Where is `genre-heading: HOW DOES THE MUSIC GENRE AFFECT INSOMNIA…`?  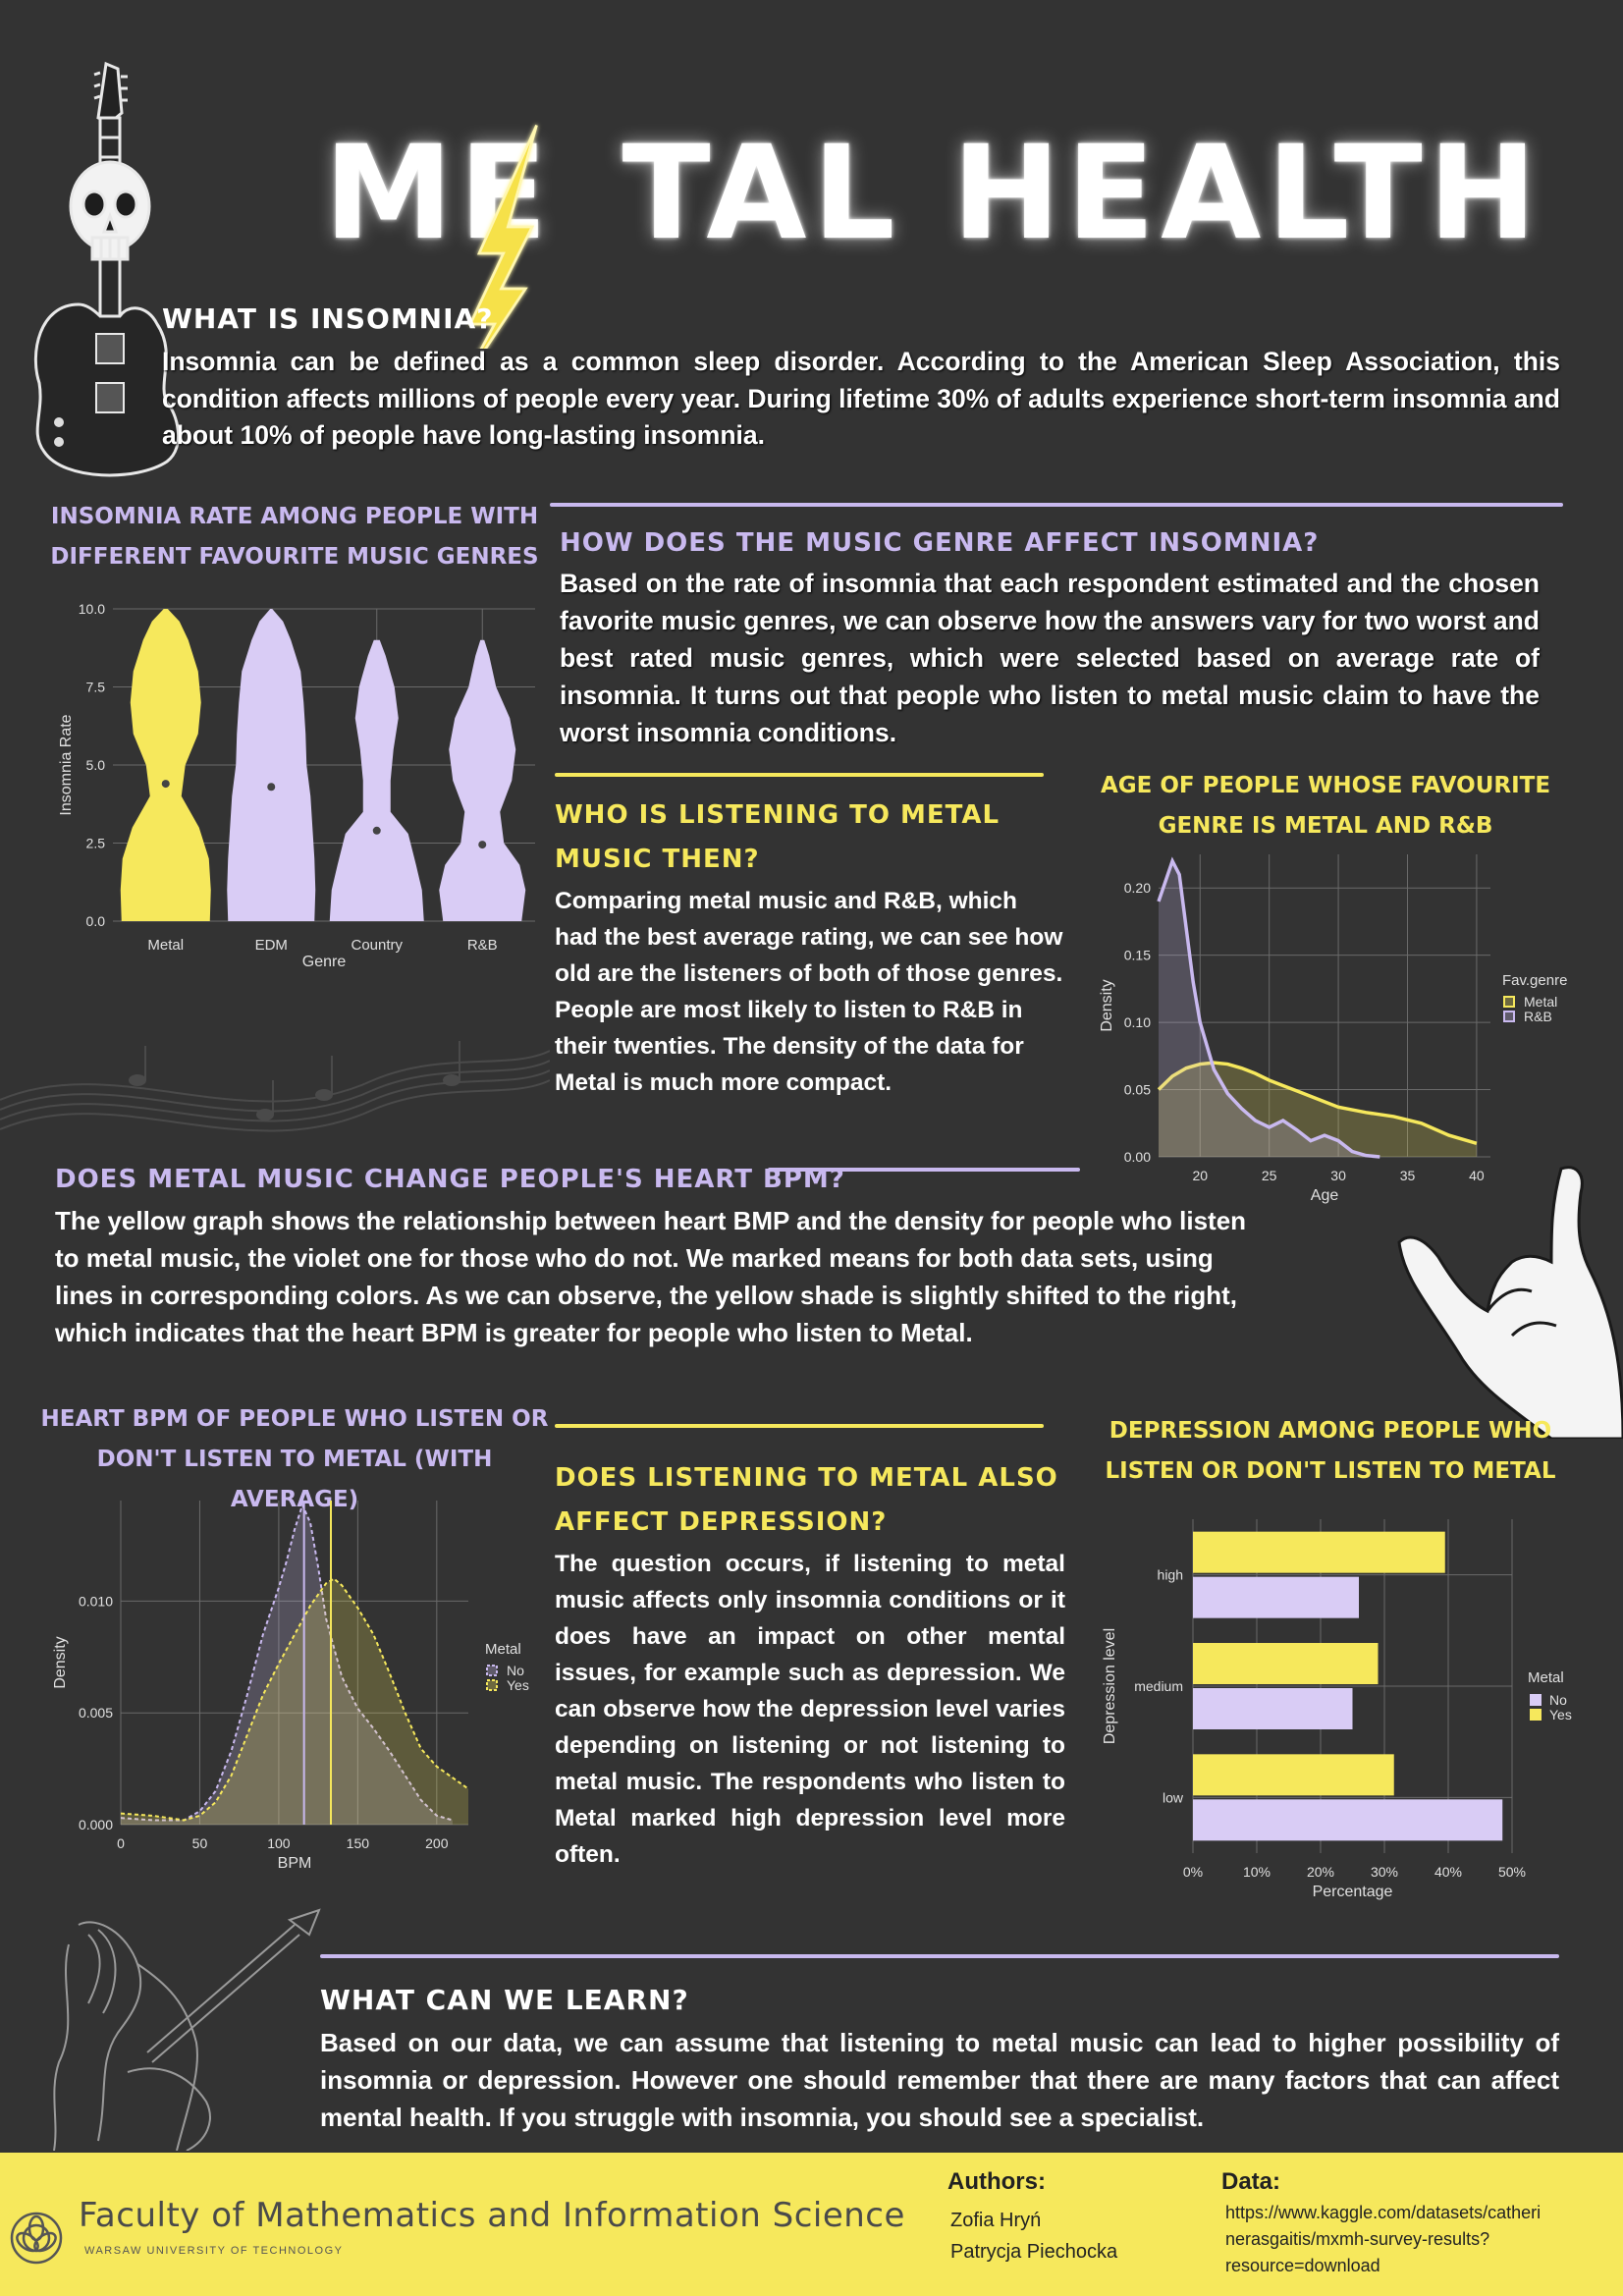
genre-heading: HOW DOES THE MUSIC GENRE AFFECT INSOMNIA… is located at coordinates (940, 543).